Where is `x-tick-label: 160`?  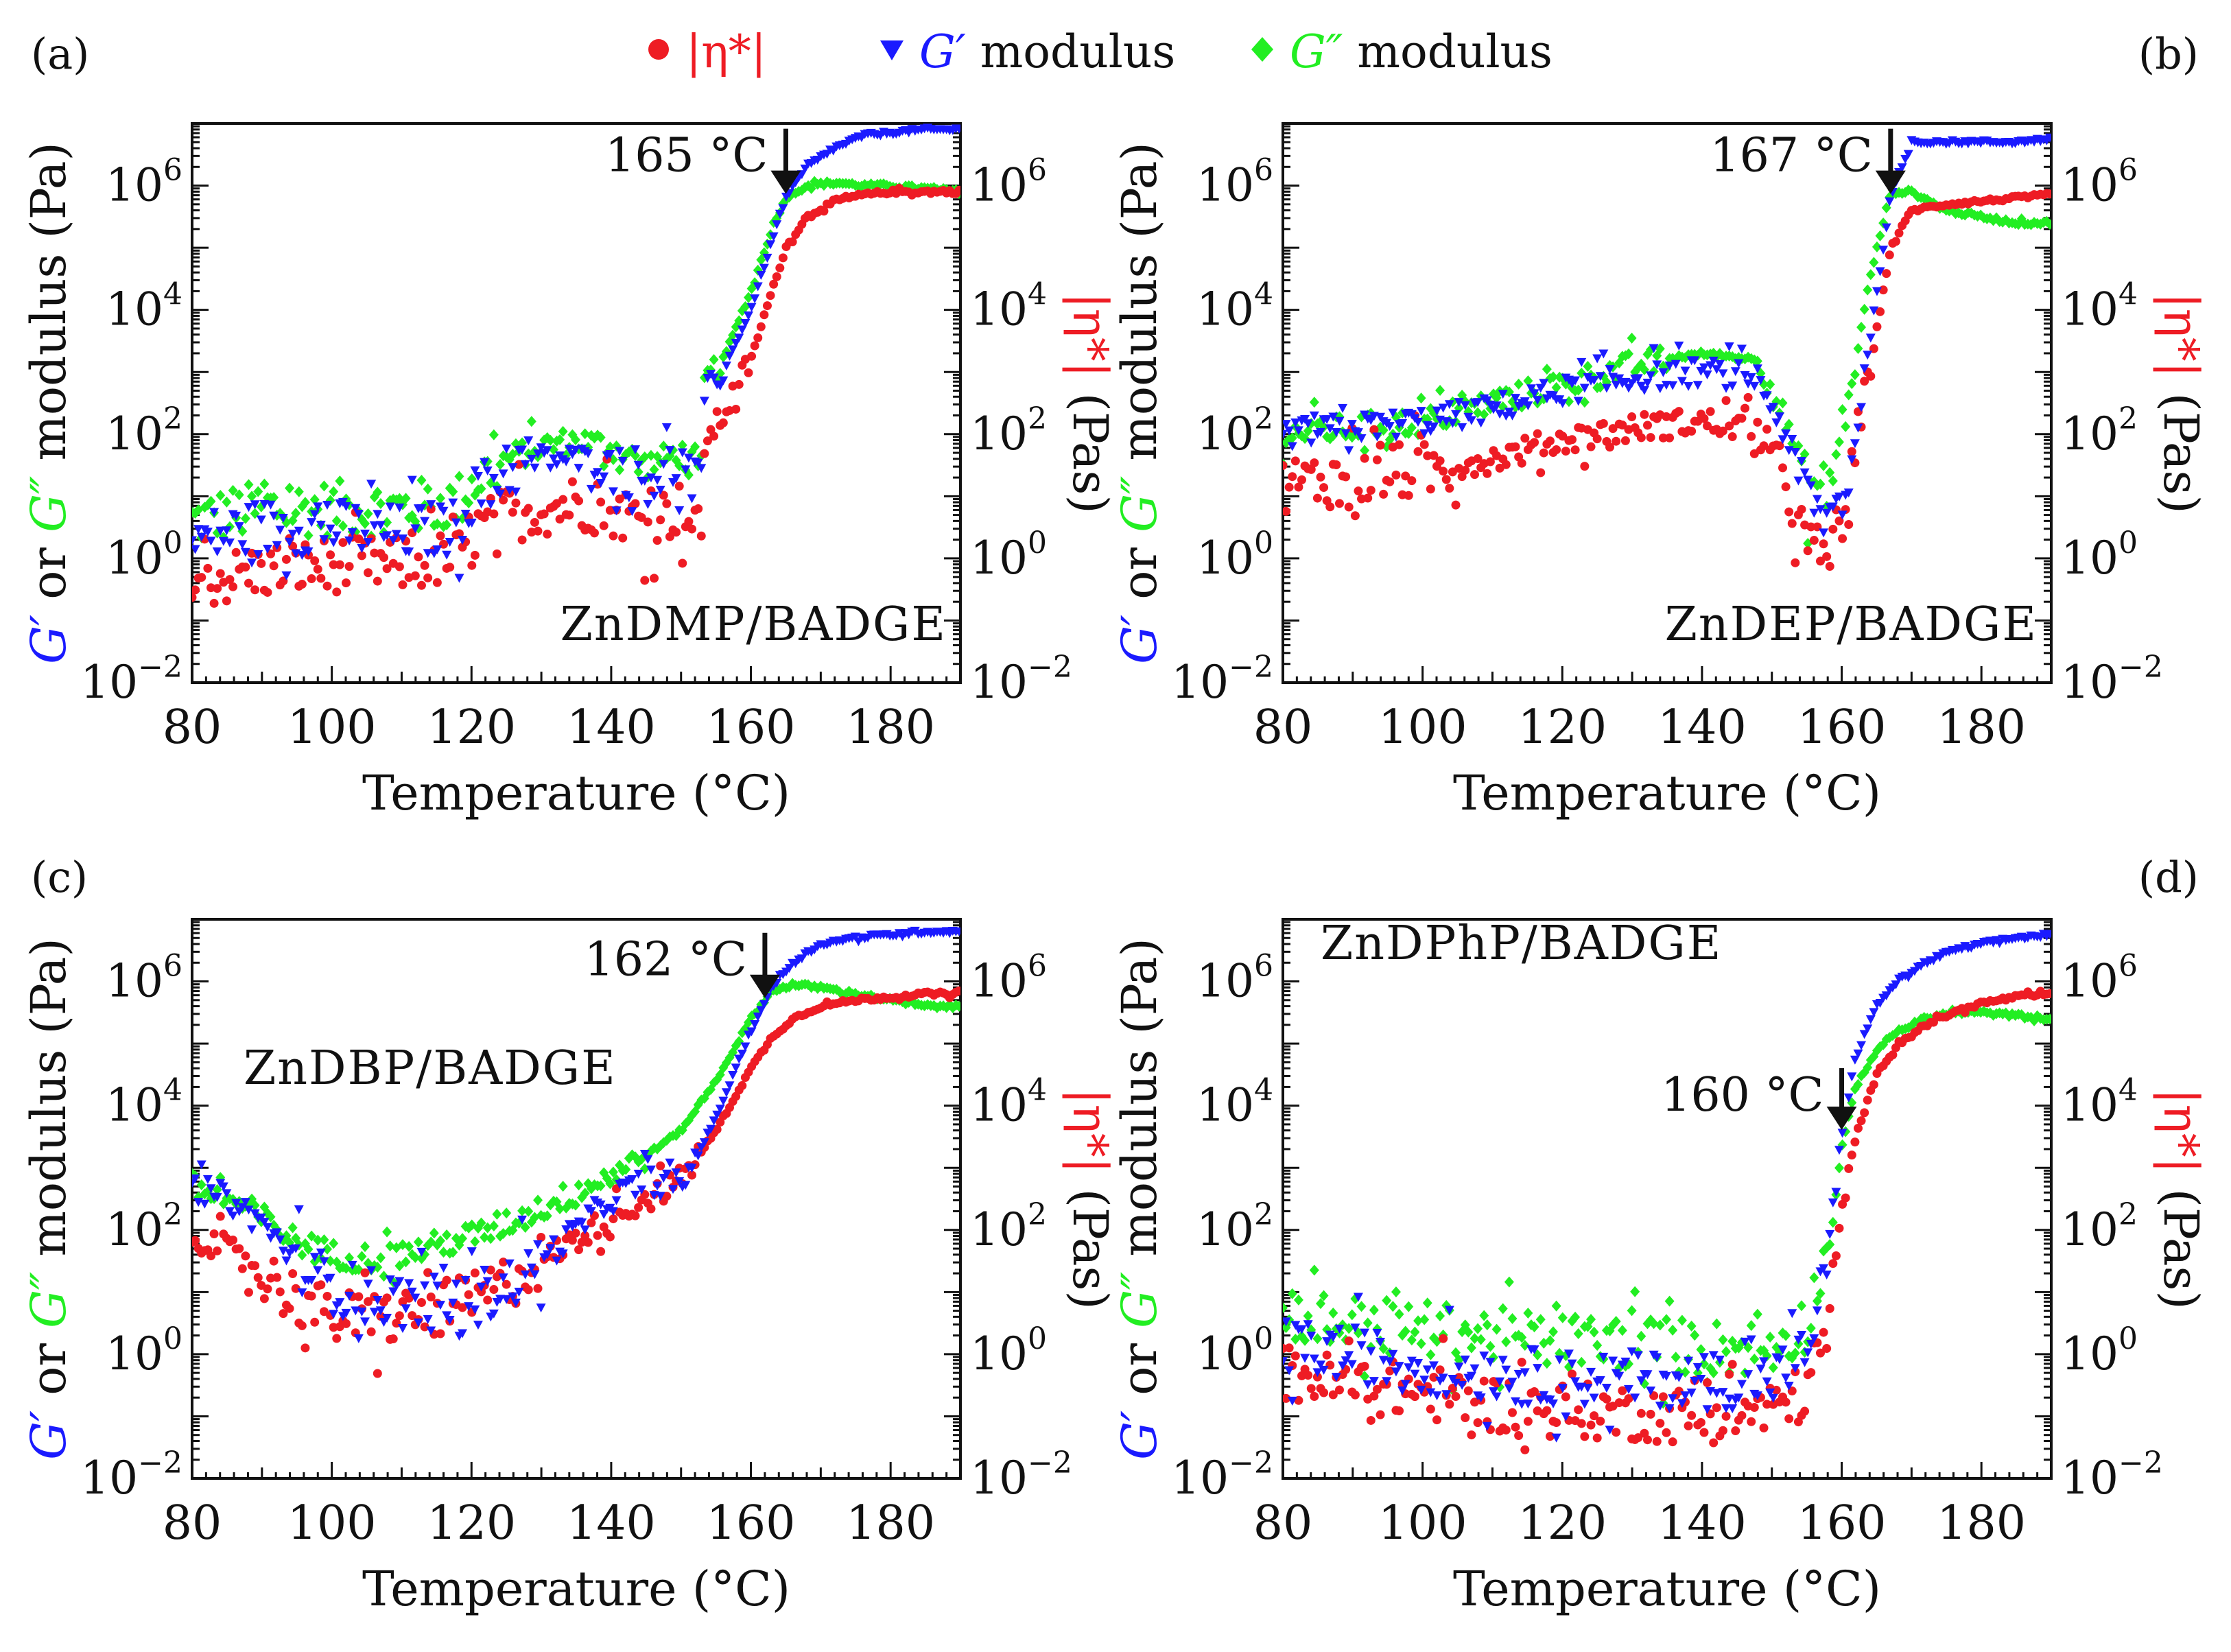
x-tick-label: 160 is located at coordinates (751, 727).